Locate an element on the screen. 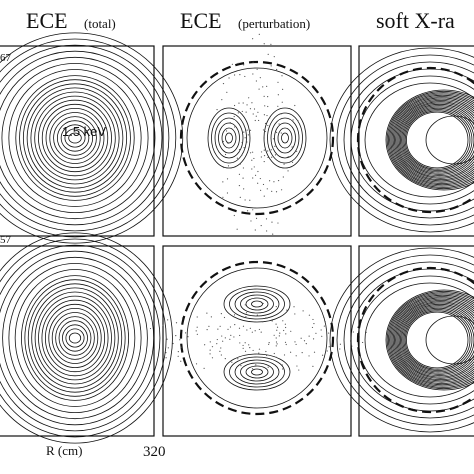  title-sub: (perturbation) is located at coordinates (274, 23).